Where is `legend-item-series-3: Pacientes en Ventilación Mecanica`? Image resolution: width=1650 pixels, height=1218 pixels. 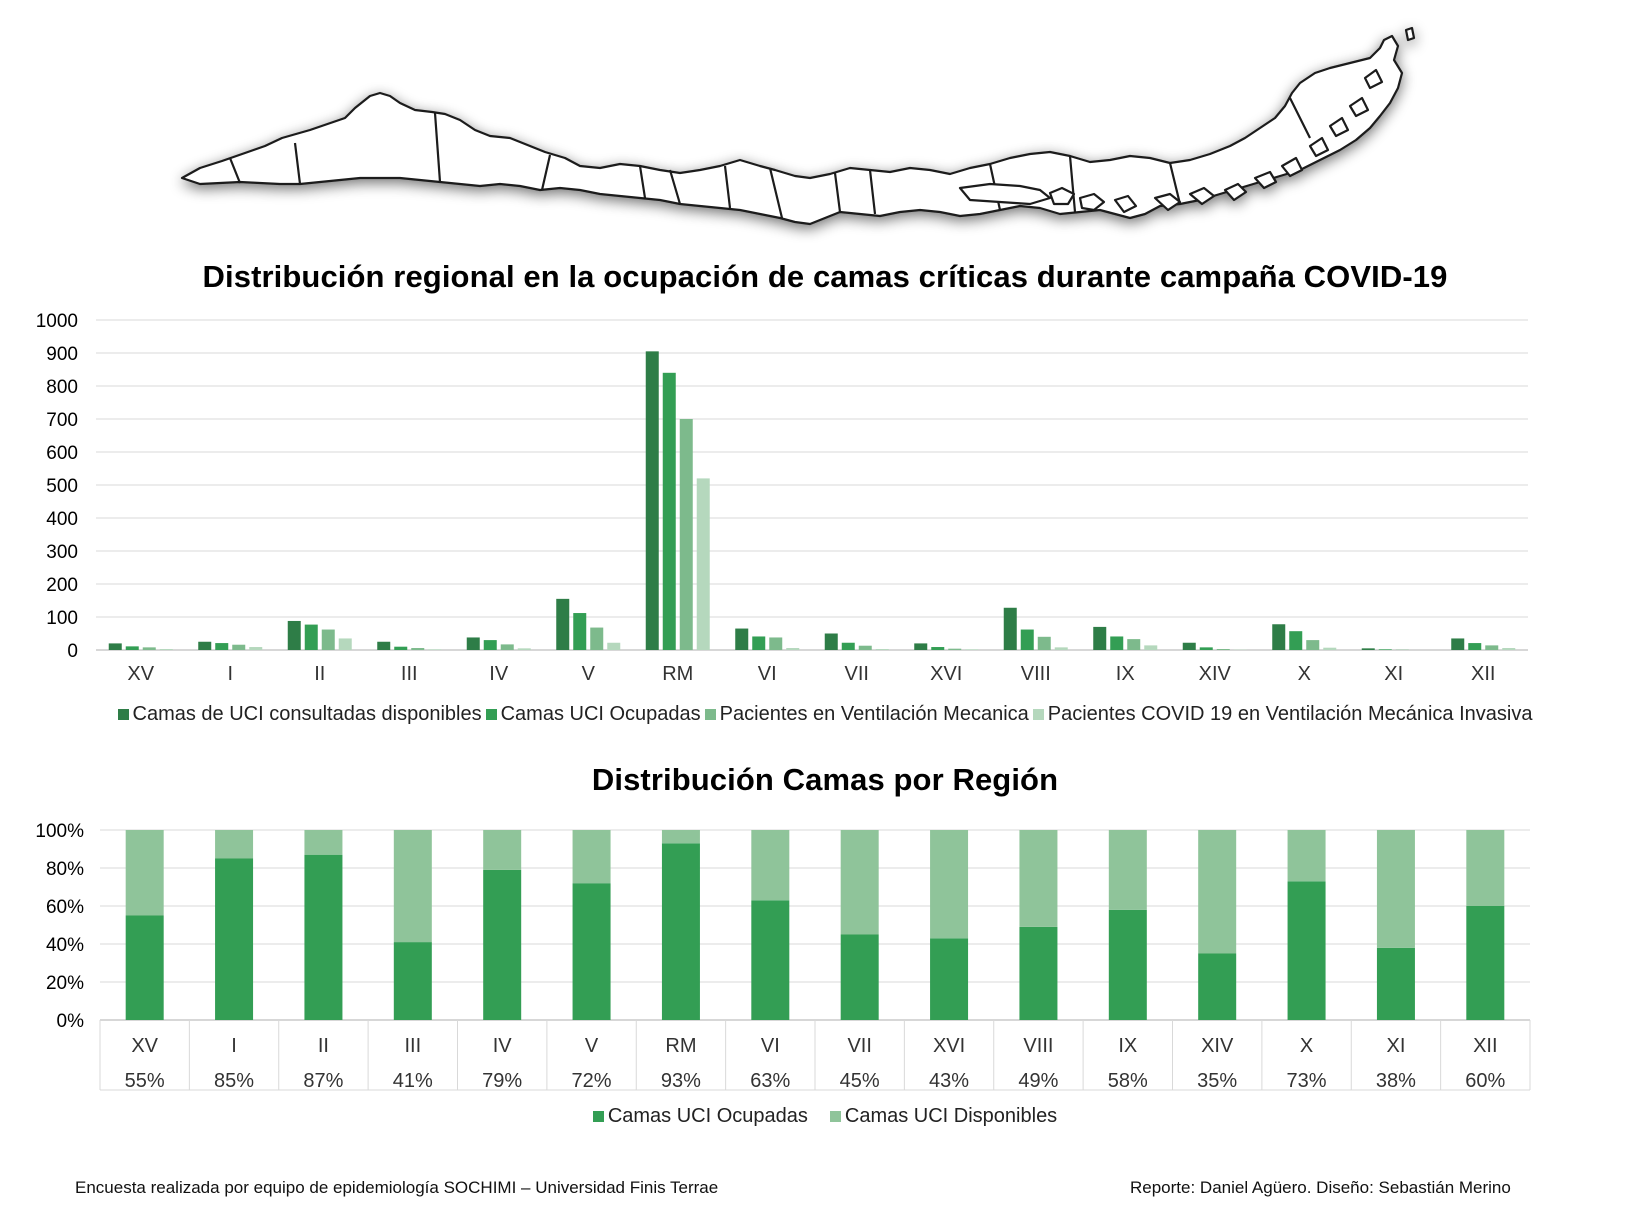
legend-item-series-3: Pacientes en Ventilación Mecanica is located at coordinates (866, 714).